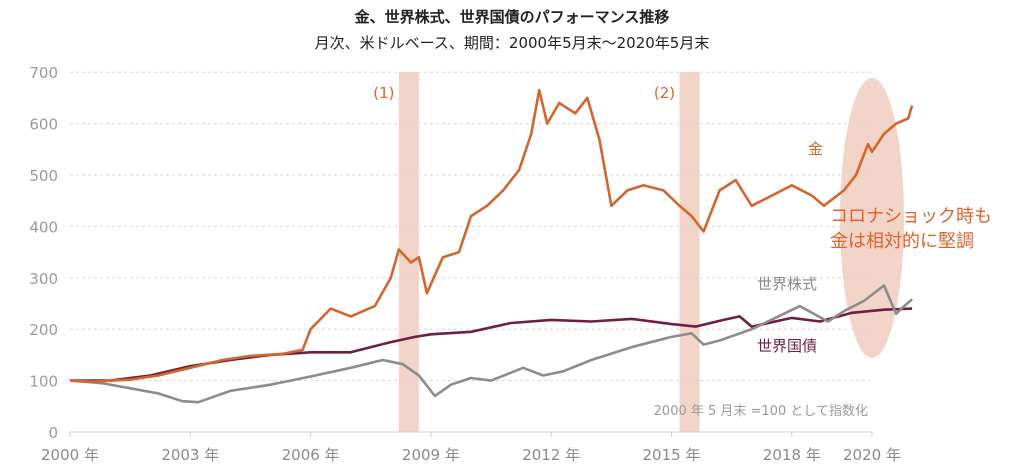 The height and width of the screenshot is (468, 1024). Describe the element at coordinates (512, 43) in the screenshot. I see `chart-subtitle: 月次、米ドルベース、期間：2000年5月末〜2020年5月末` at that location.